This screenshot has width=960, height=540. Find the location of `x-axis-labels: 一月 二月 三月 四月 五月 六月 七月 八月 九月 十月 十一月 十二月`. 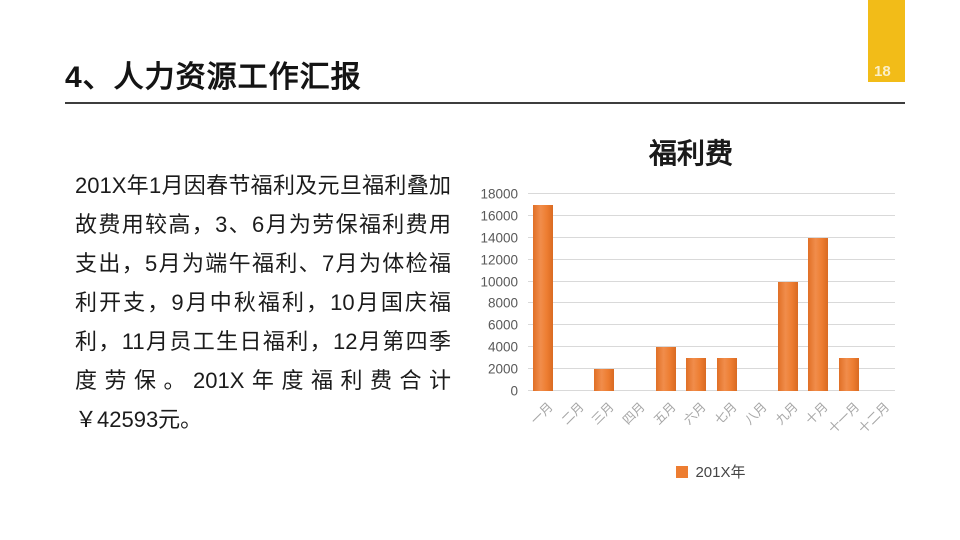

x-axis-labels: 一月 二月 三月 四月 五月 六月 七月 八月 九月 十月 十一月 十二月 is located at coordinates (711, 422).